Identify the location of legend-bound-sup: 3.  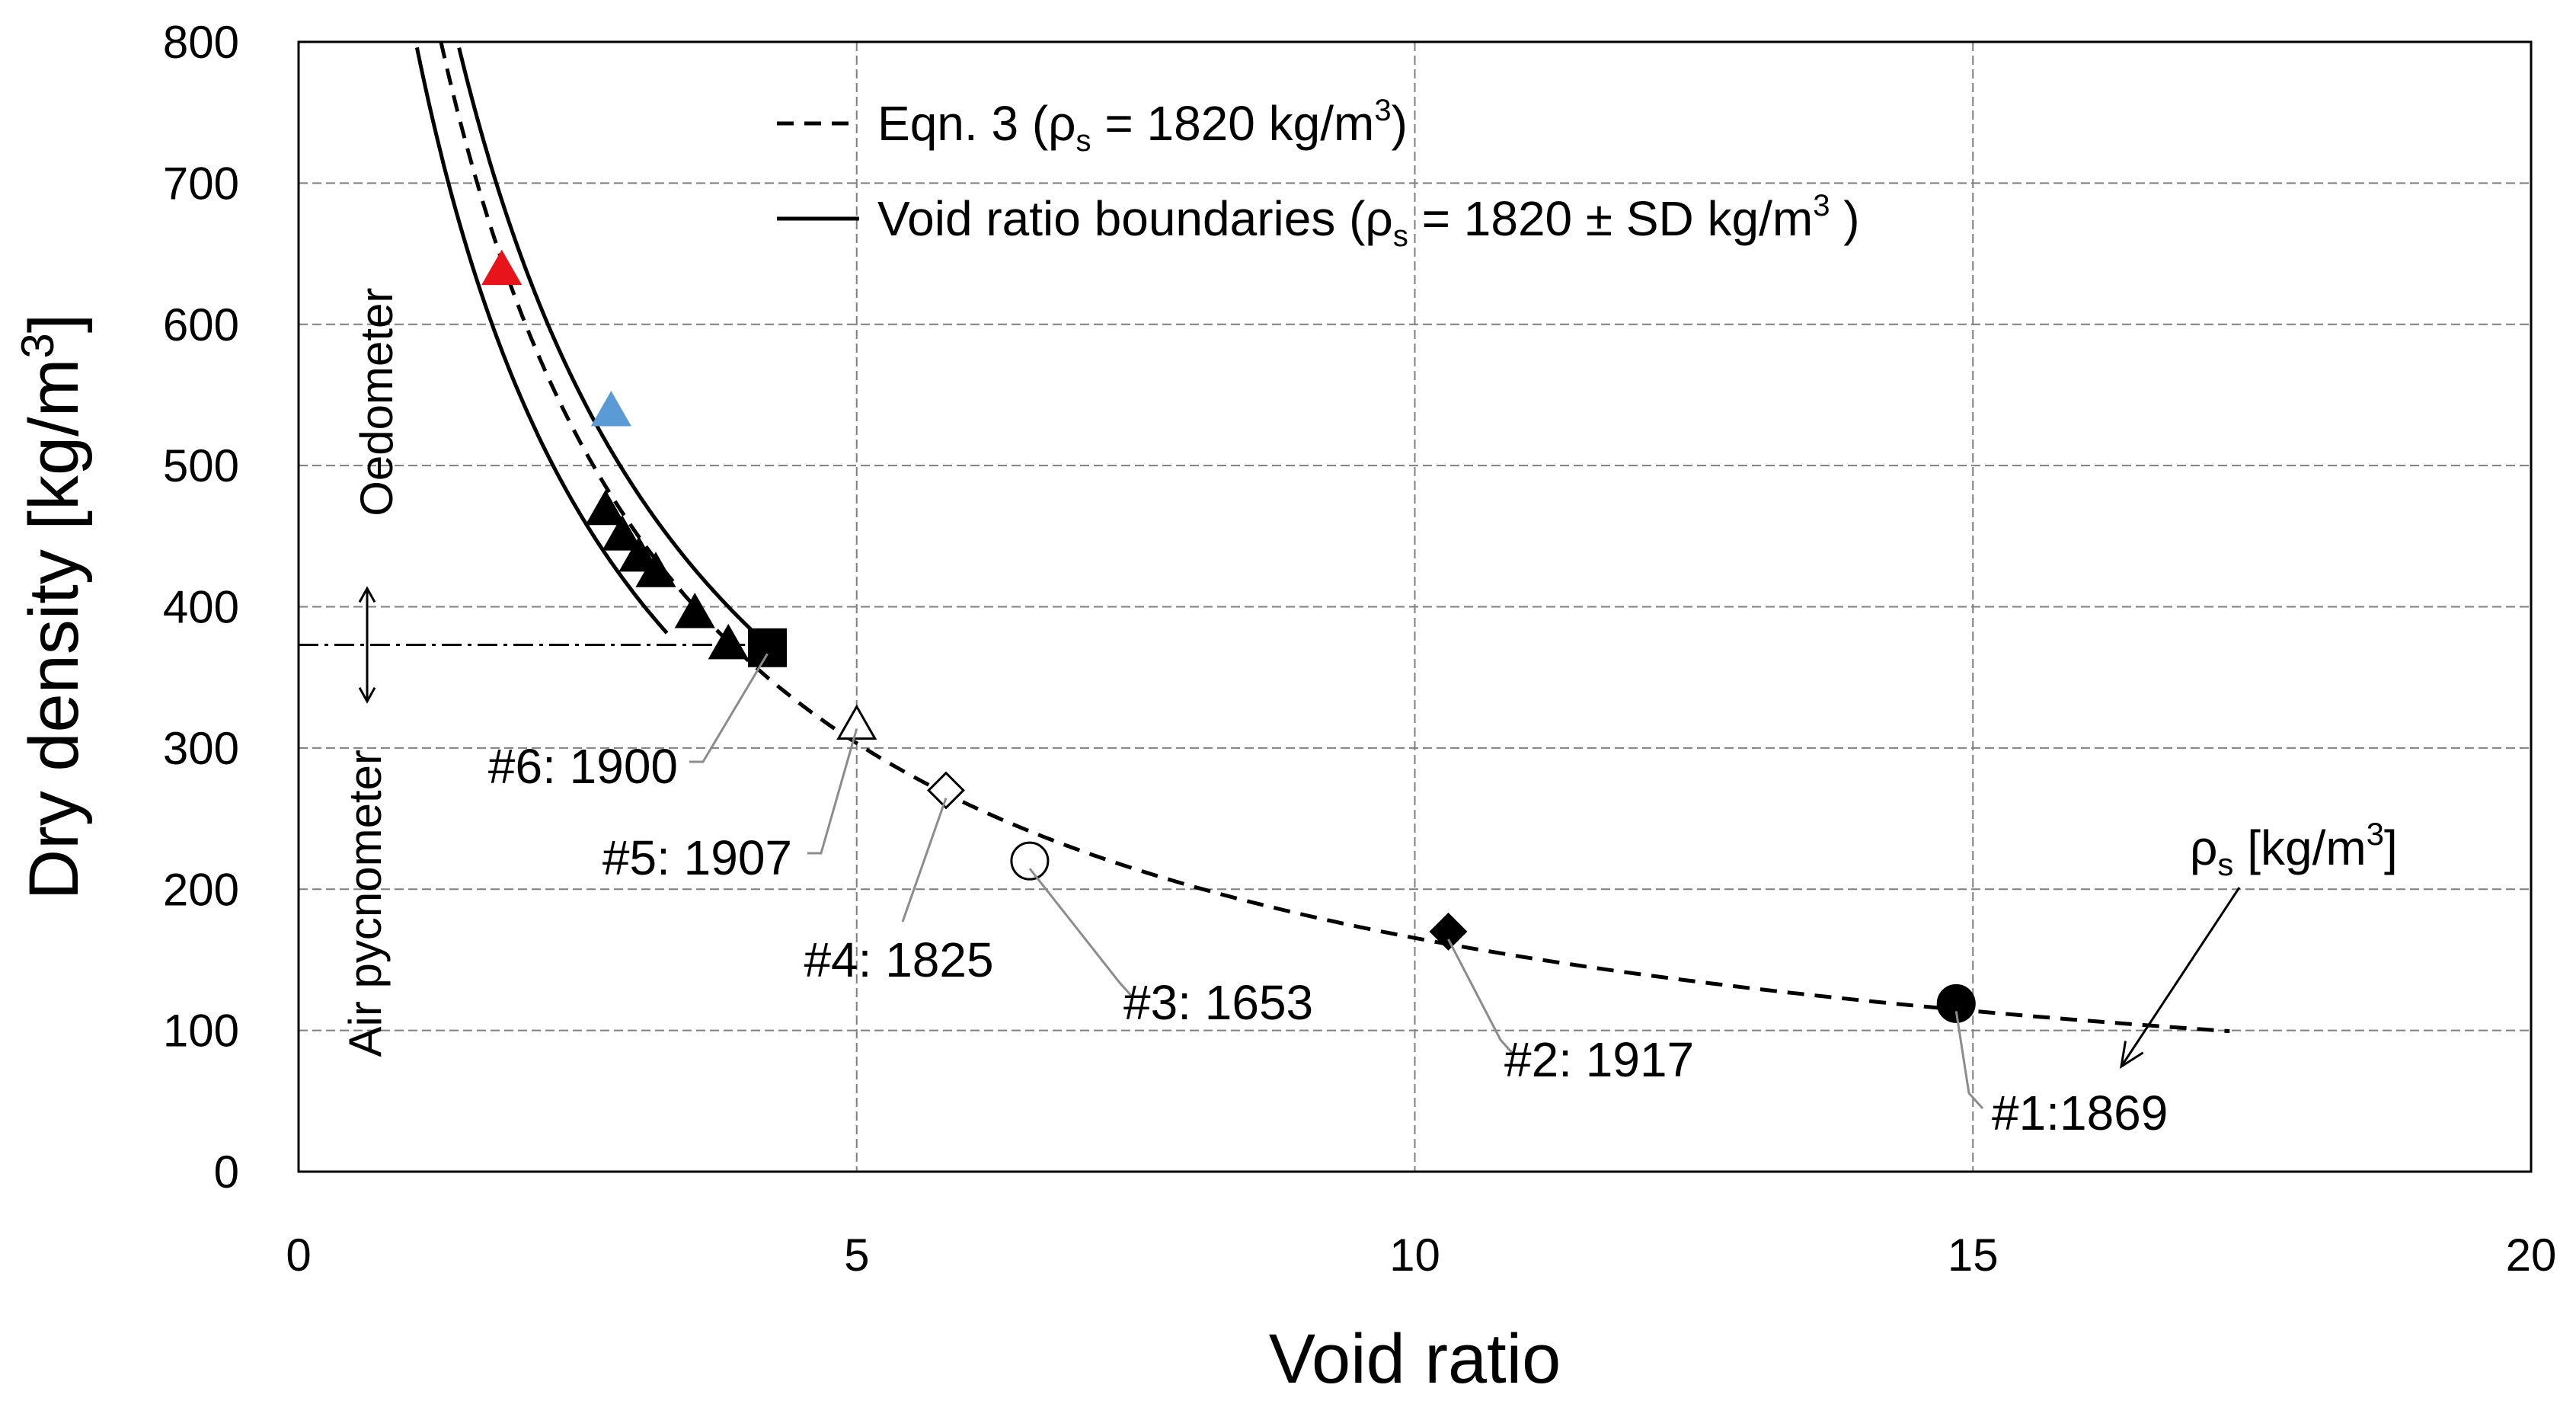
(1821, 206).